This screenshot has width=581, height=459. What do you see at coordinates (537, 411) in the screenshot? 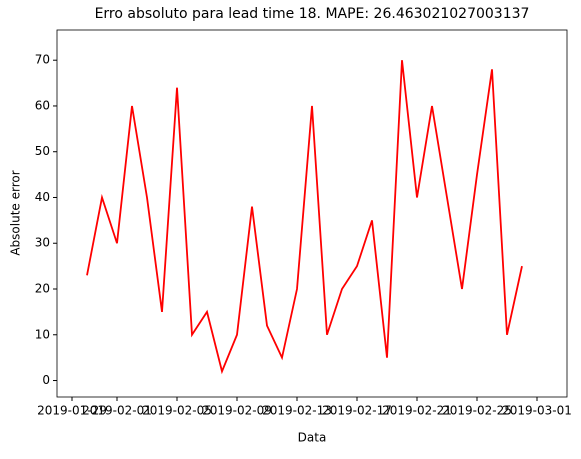
I see `x-tick-label: 2019-03-01` at bounding box center [537, 411].